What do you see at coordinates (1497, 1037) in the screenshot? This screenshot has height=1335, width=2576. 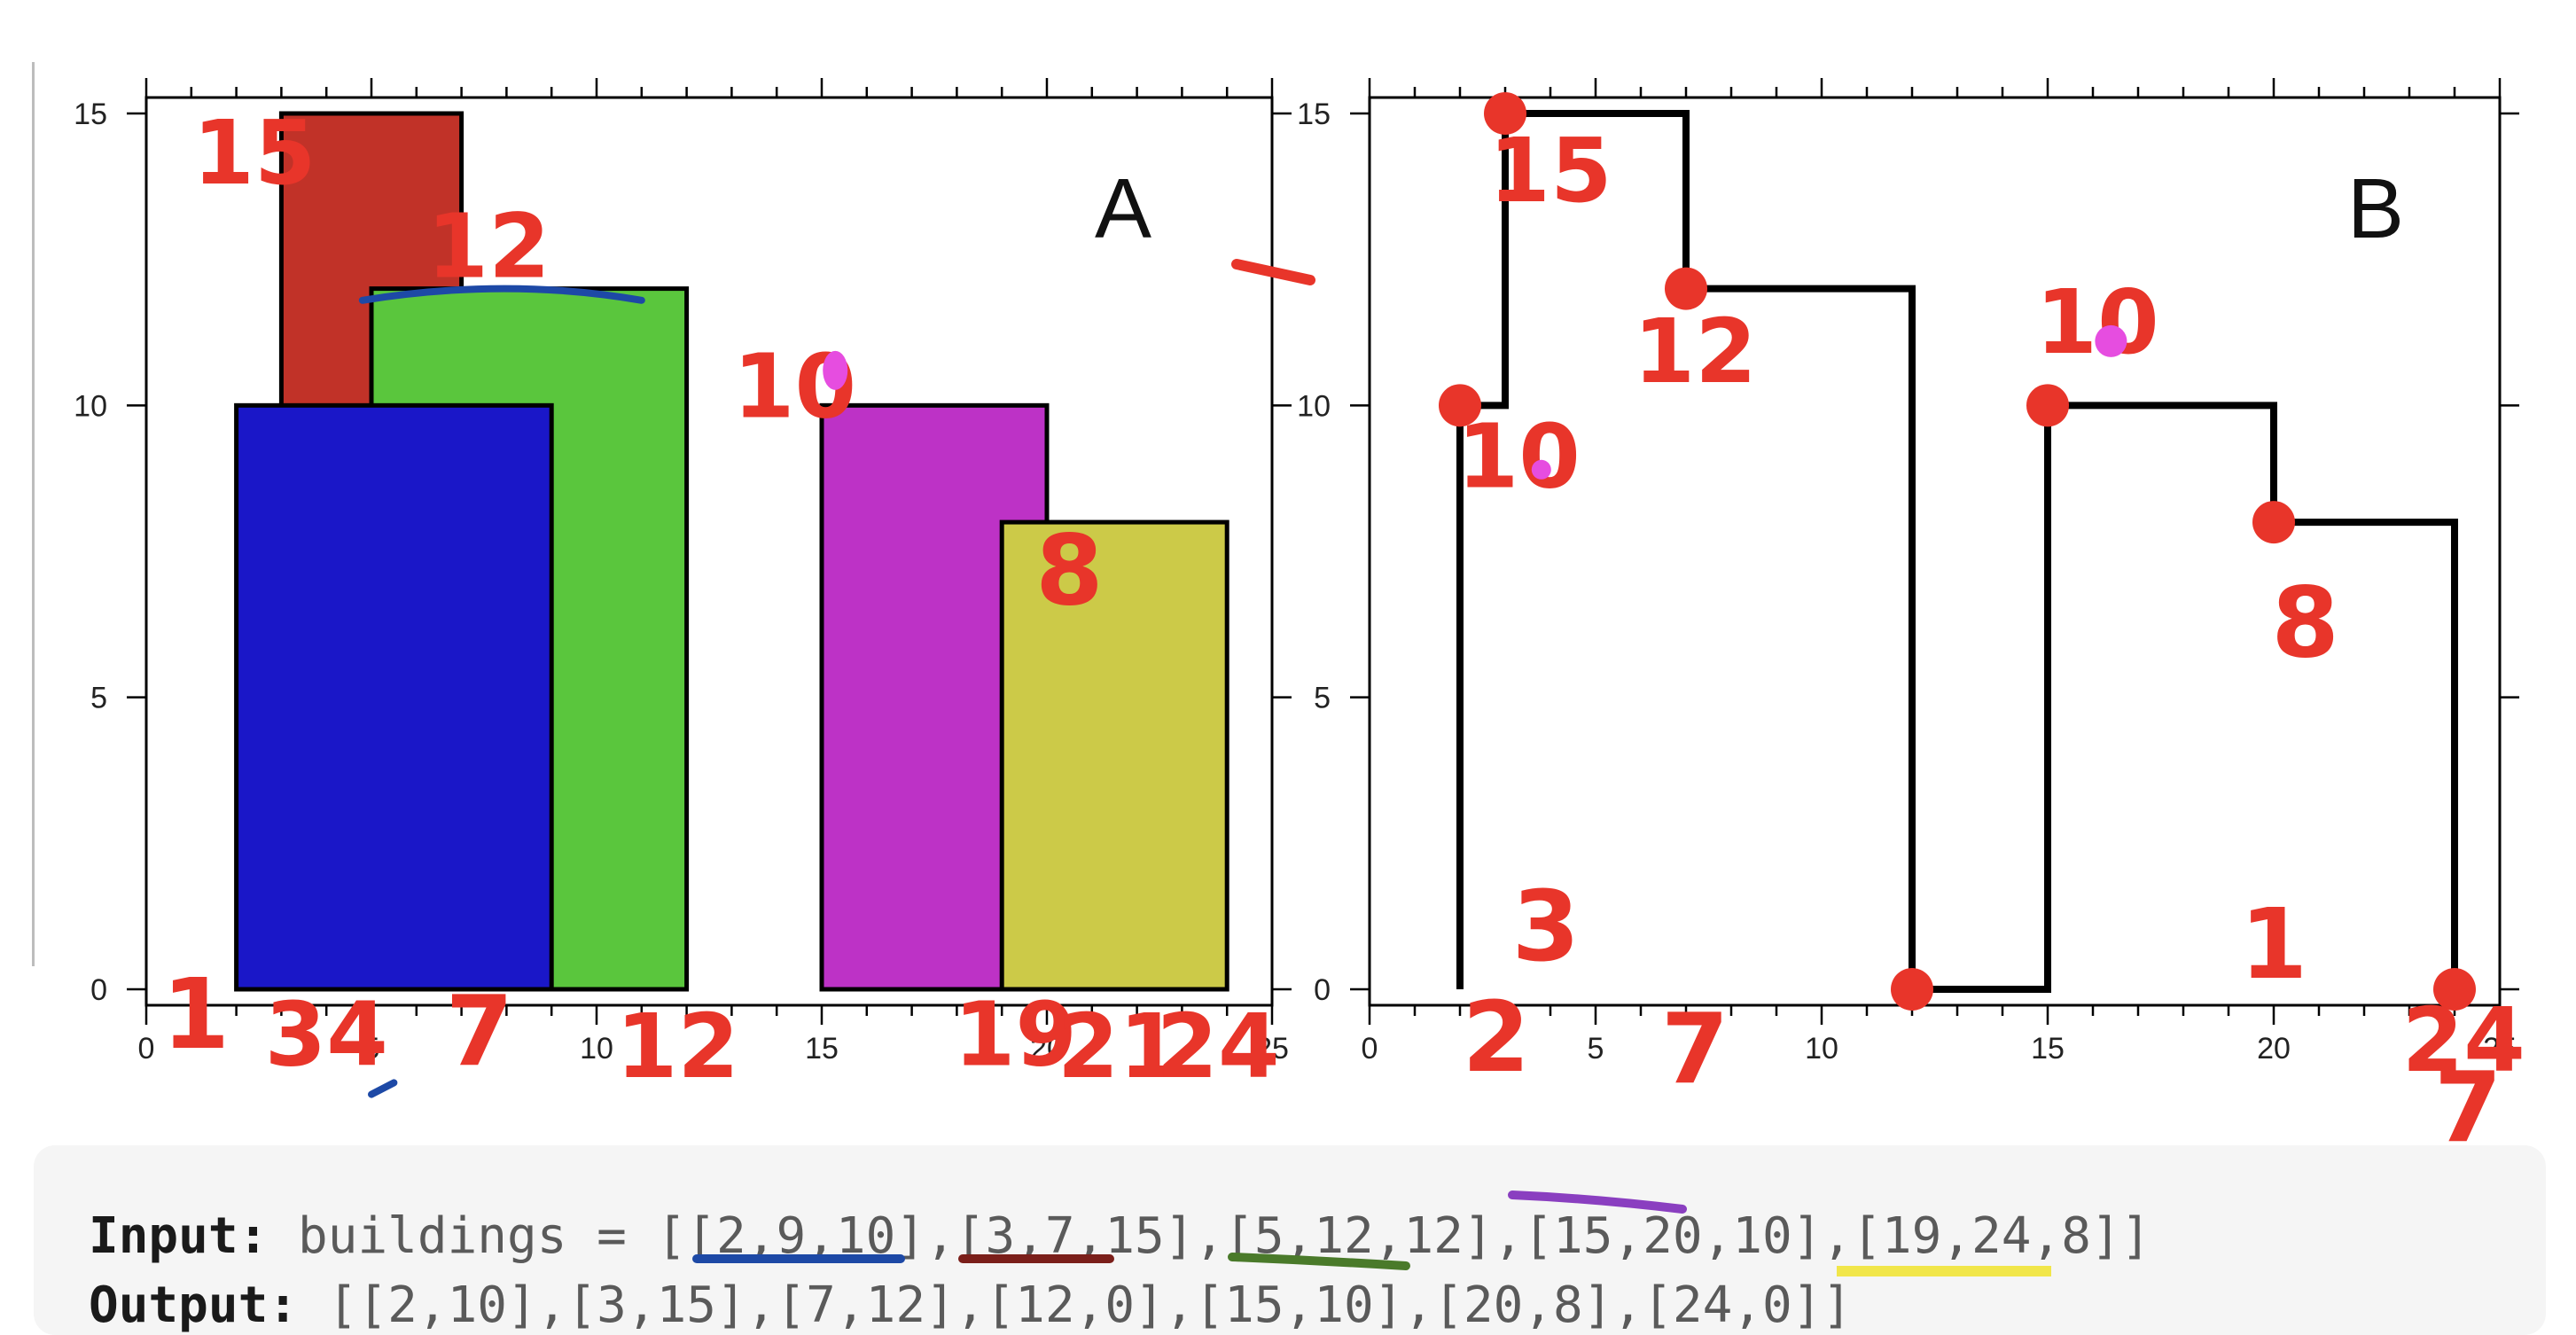 I see `handwritten-note: 2` at bounding box center [1497, 1037].